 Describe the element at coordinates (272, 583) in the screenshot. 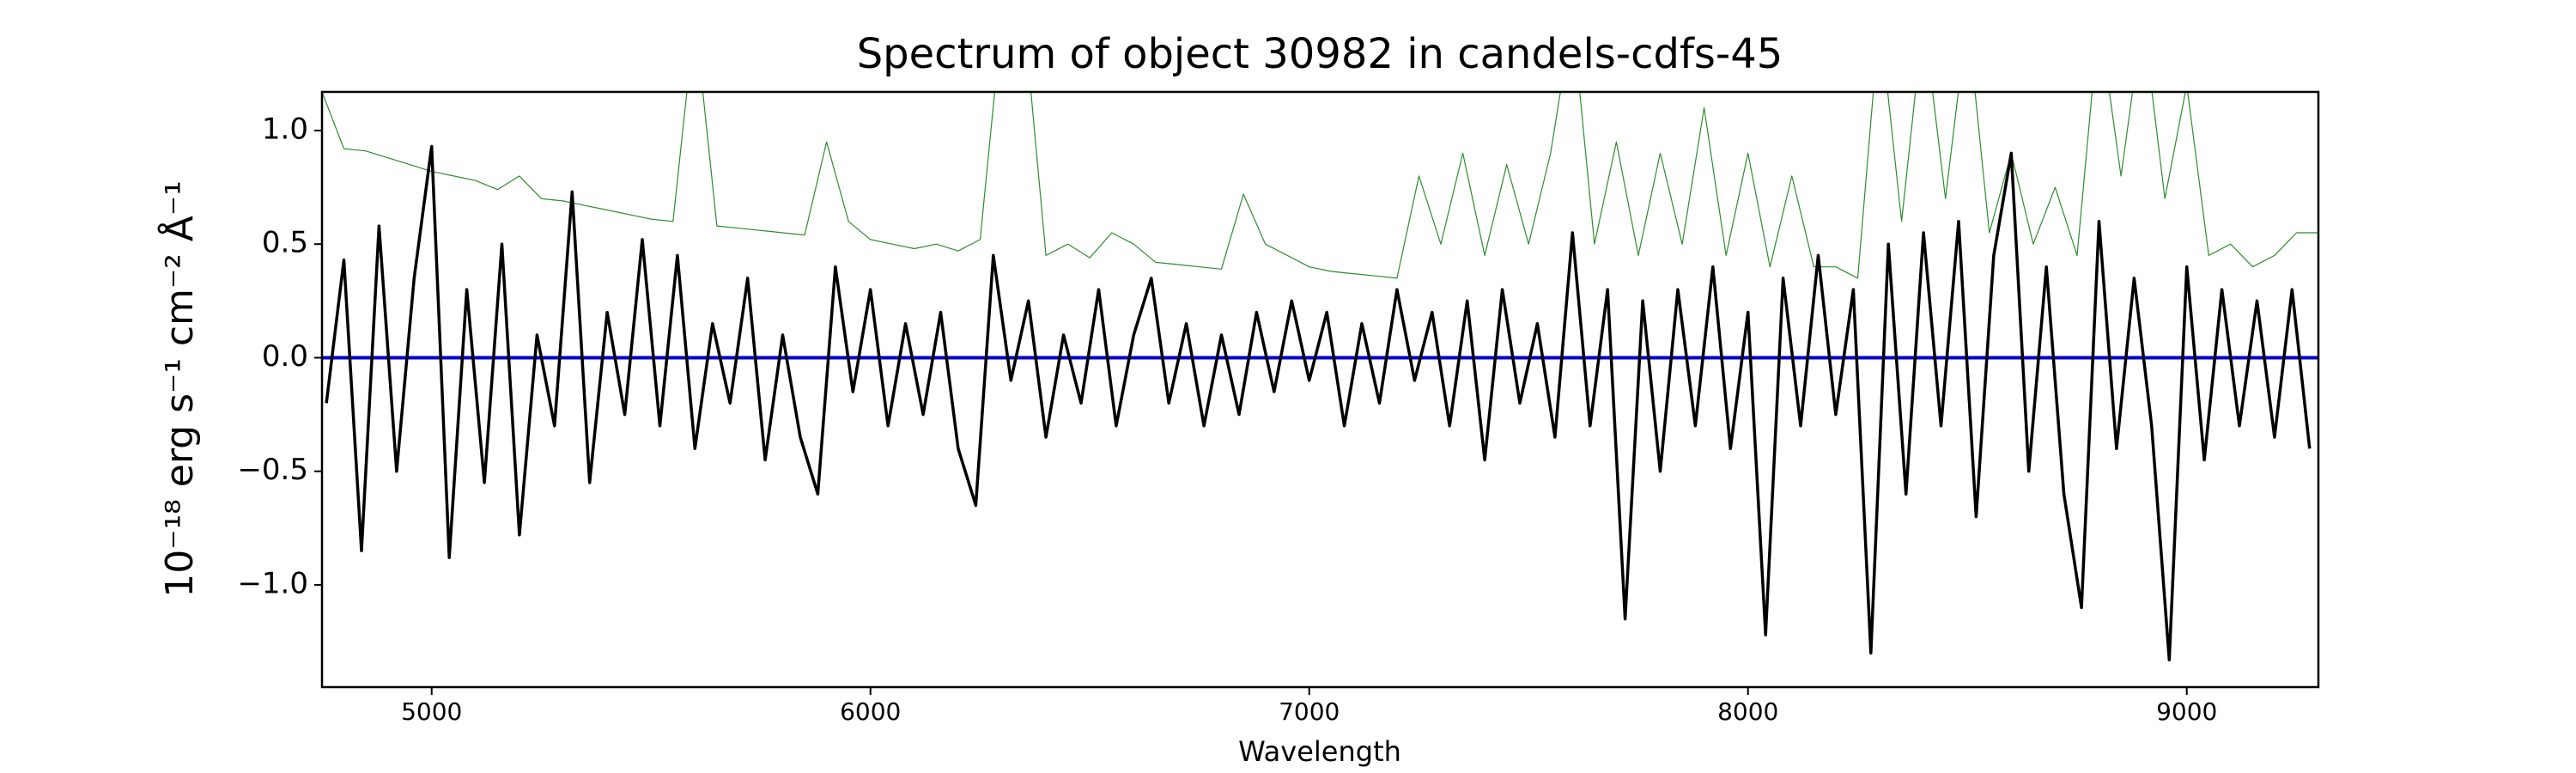

I see `y-tick-label: −1.0` at that location.